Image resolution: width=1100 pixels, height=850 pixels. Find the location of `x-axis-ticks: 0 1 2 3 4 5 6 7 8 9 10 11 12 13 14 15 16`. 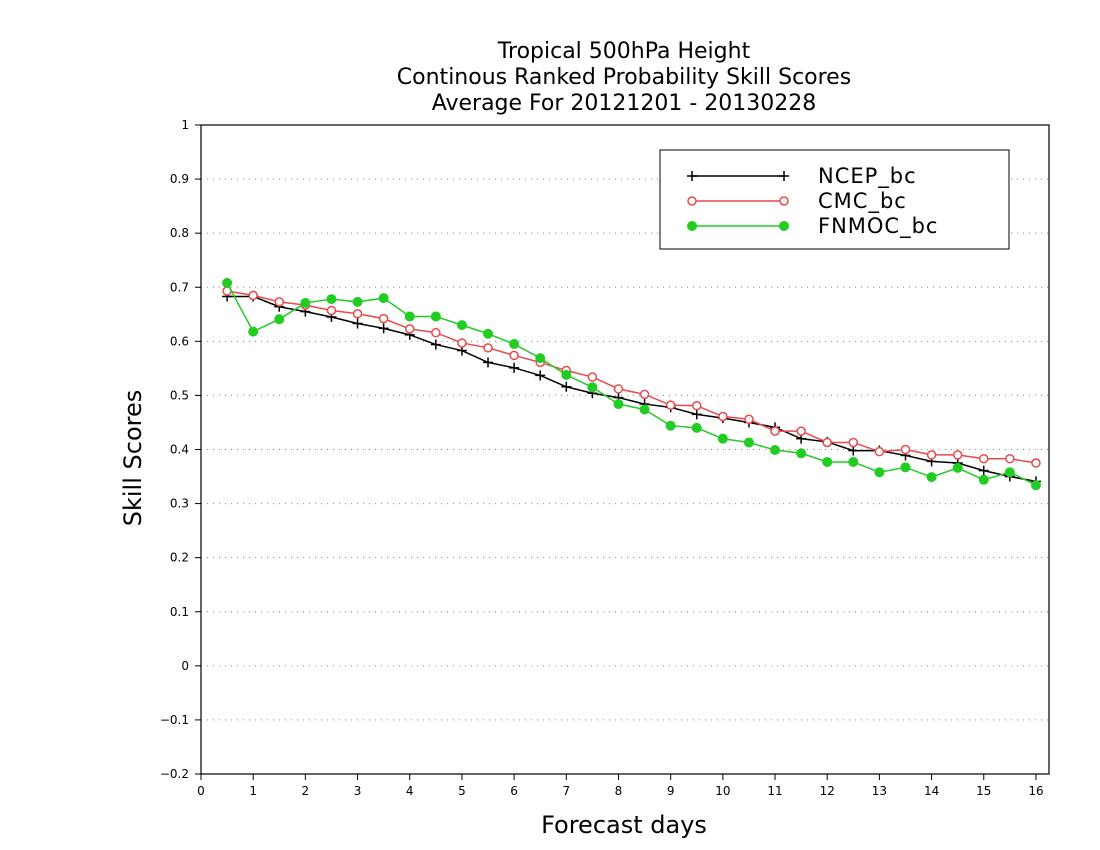

x-axis-ticks: 0 1 2 3 4 5 6 7 8 9 10 11 12 13 14 15 16 is located at coordinates (620, 786).